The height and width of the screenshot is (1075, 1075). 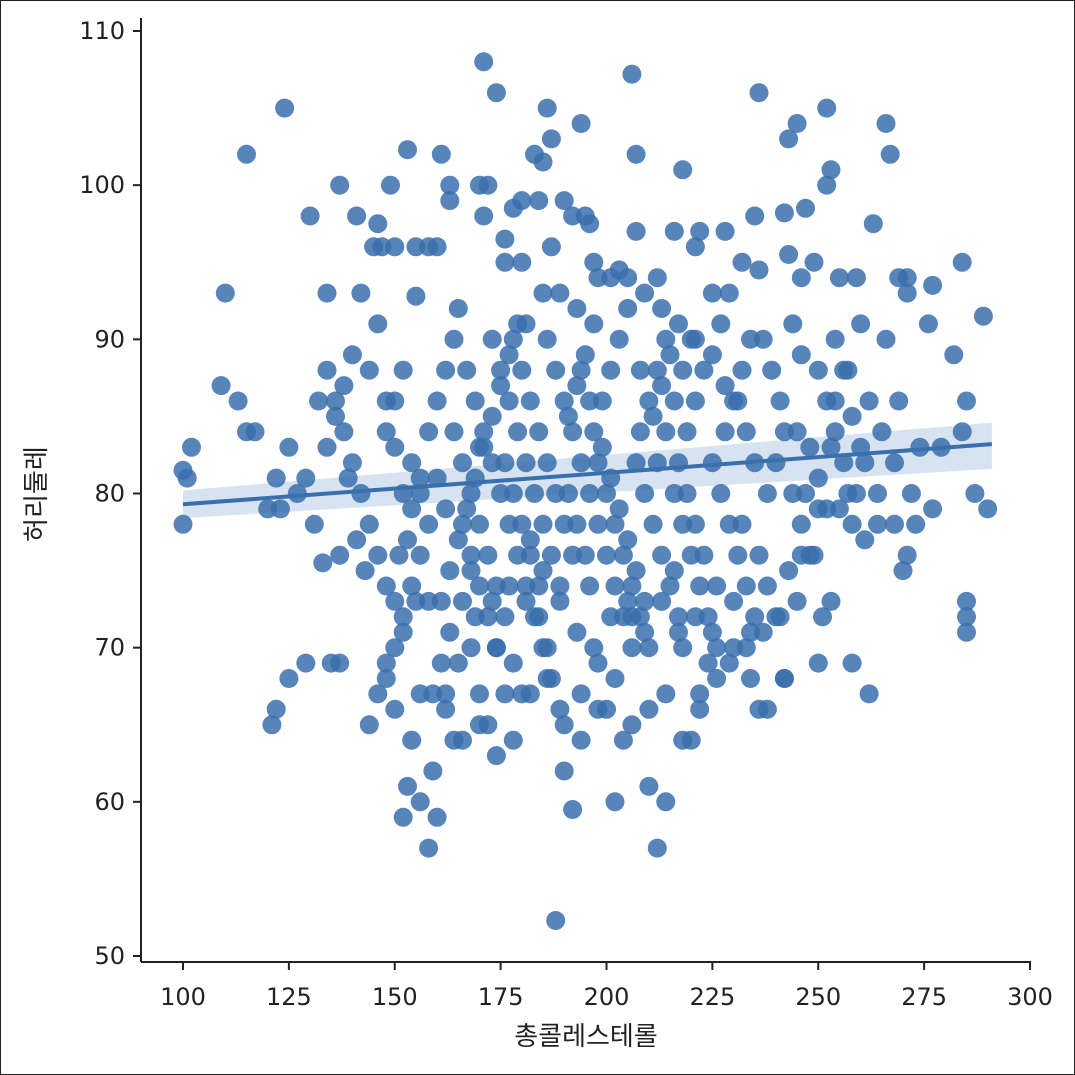 I want to click on y-axis-title: 허리둘레, so click(x=37, y=494).